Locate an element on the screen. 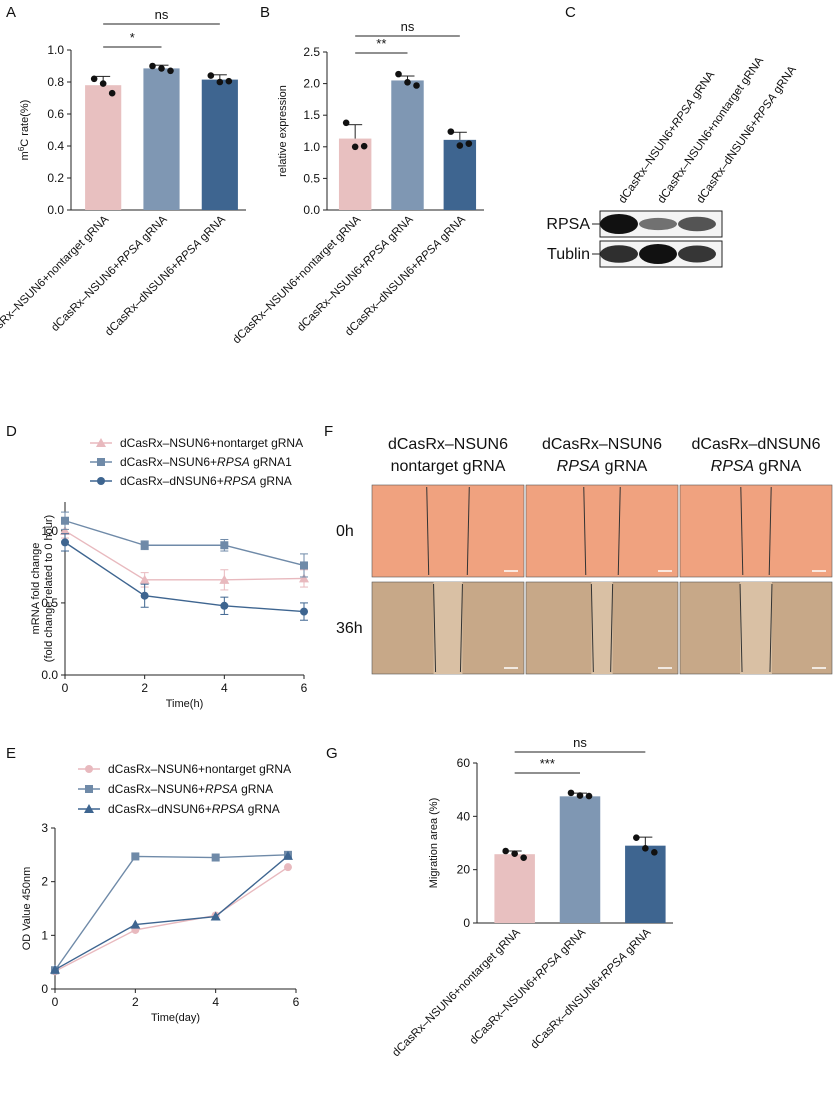 The height and width of the screenshot is (1114, 837). lane-label-post: gRNA is located at coordinates (784, 81).